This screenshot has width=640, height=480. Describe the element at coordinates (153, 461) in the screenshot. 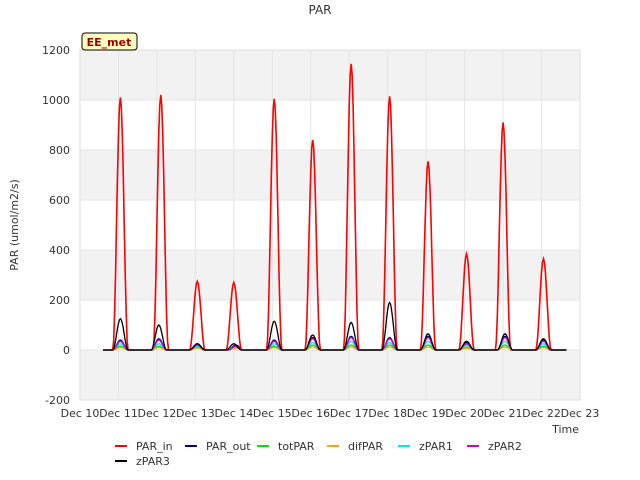

I see `legend-label-zpar3: zPAR3` at that location.